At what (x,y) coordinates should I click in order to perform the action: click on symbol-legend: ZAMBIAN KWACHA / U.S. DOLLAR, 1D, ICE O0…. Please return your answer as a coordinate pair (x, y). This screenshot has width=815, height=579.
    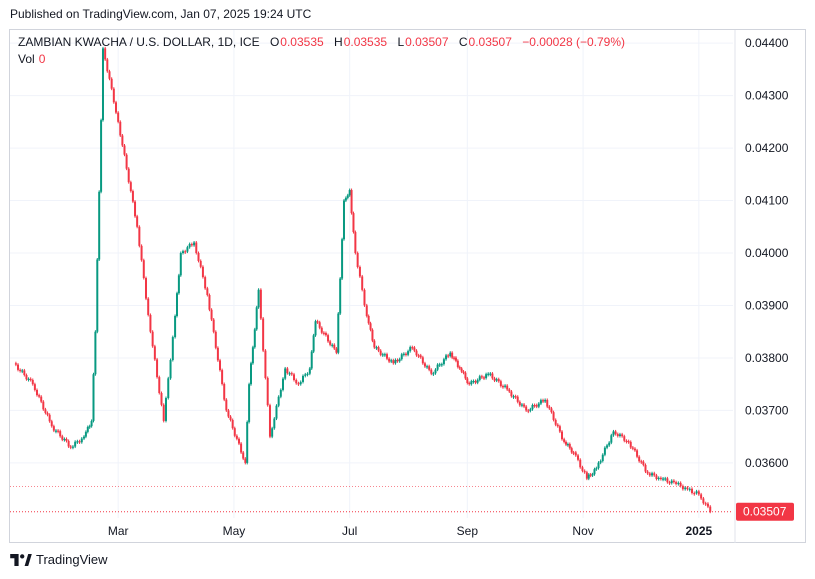
    Looking at the image, I should click on (322, 42).